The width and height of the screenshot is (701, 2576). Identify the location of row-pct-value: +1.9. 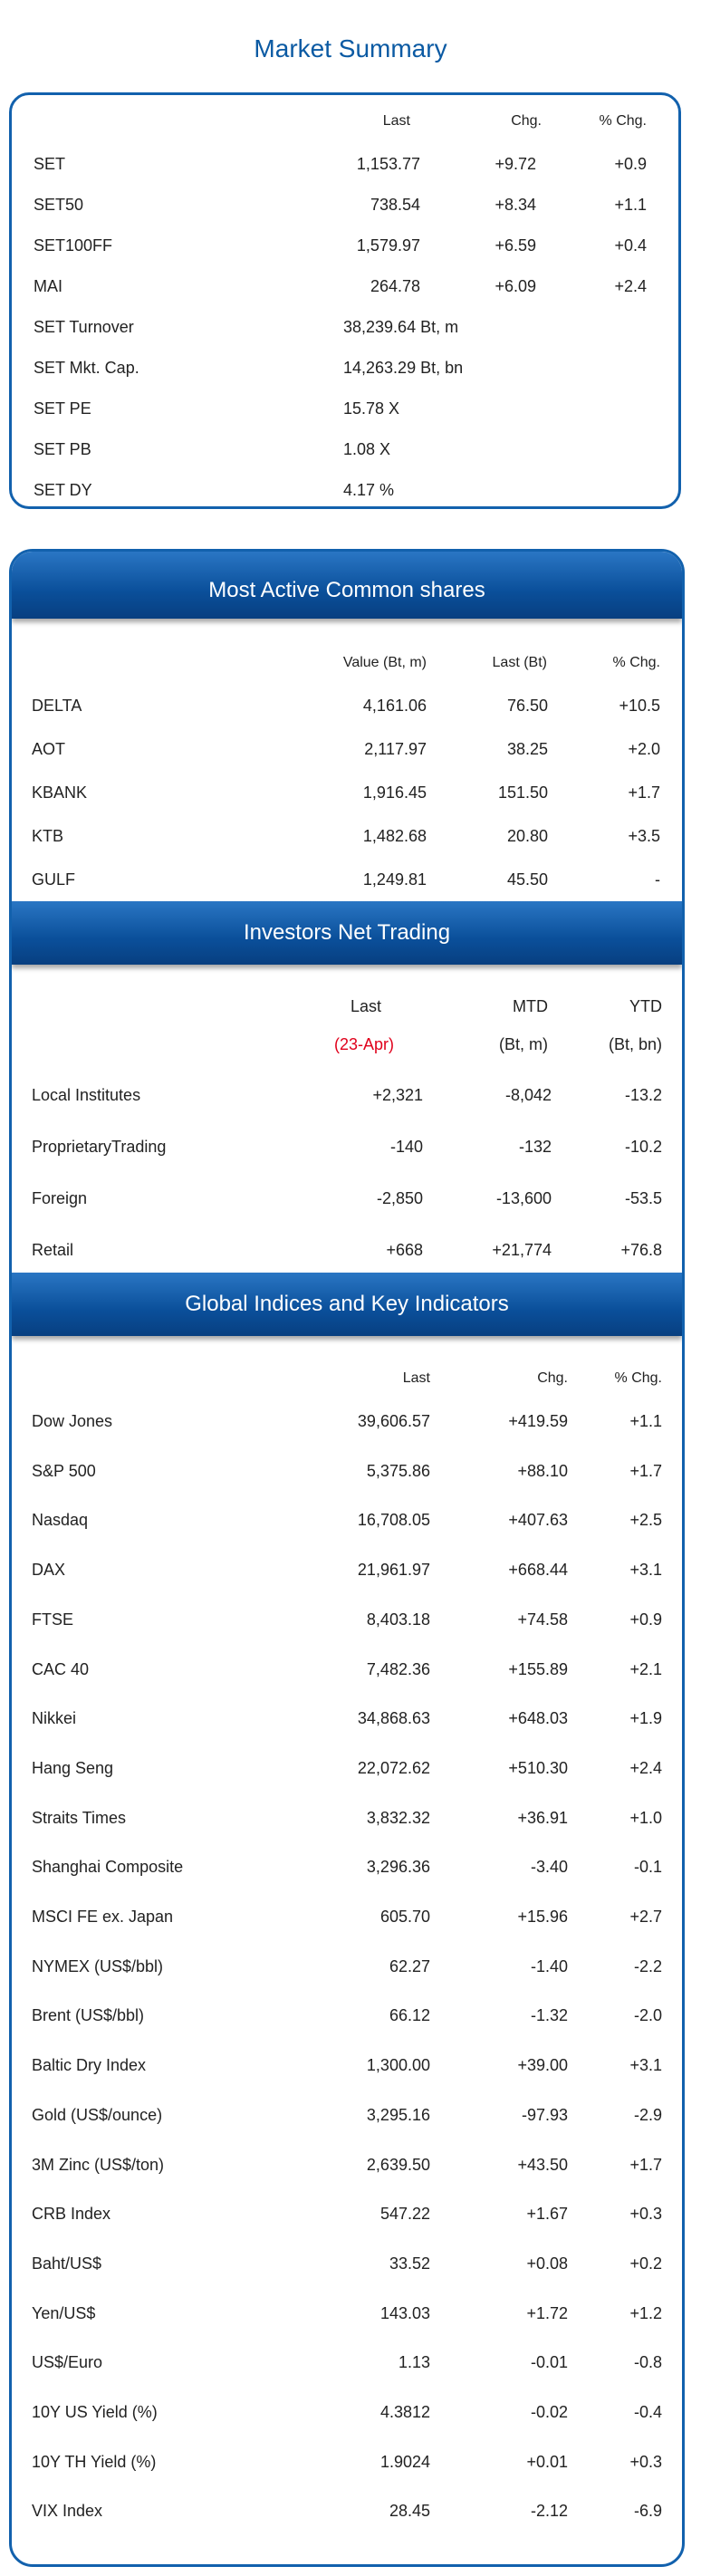
(645, 1718).